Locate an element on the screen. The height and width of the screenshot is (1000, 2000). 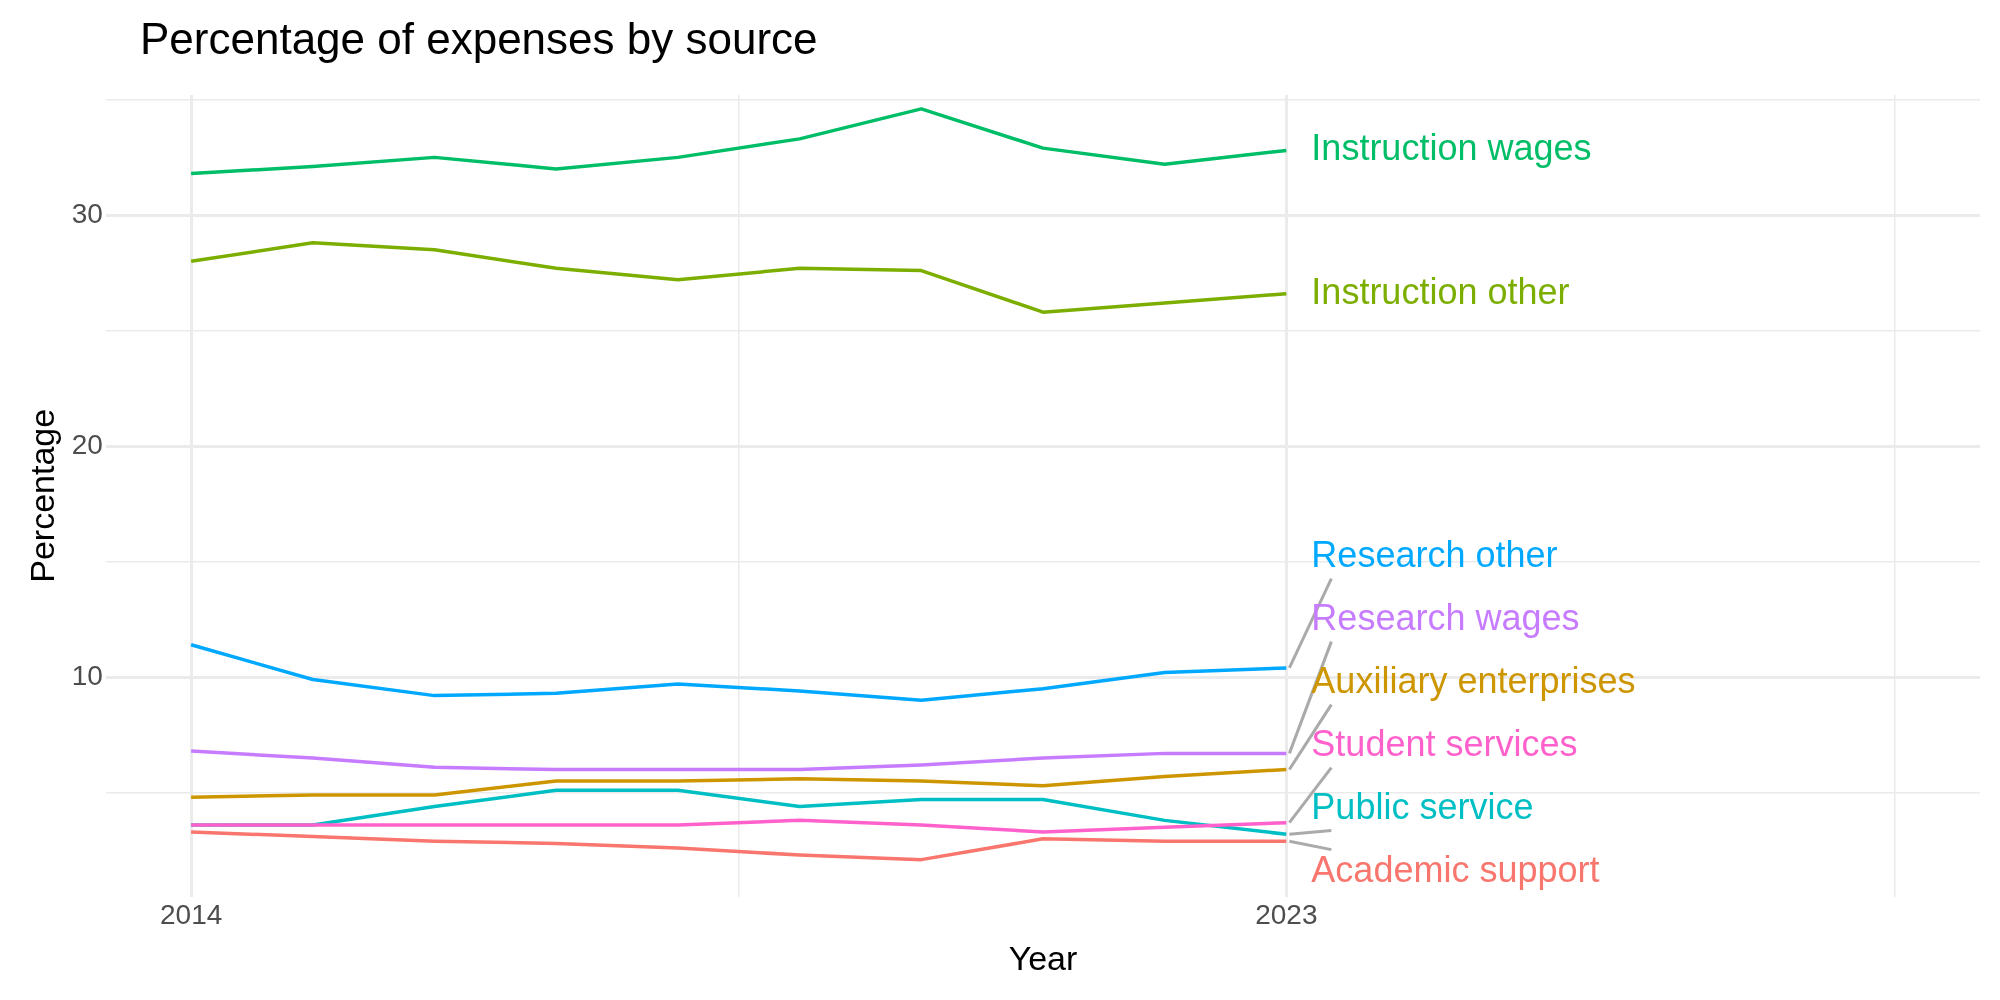
y-tick-label: 10 is located at coordinates (87, 675).